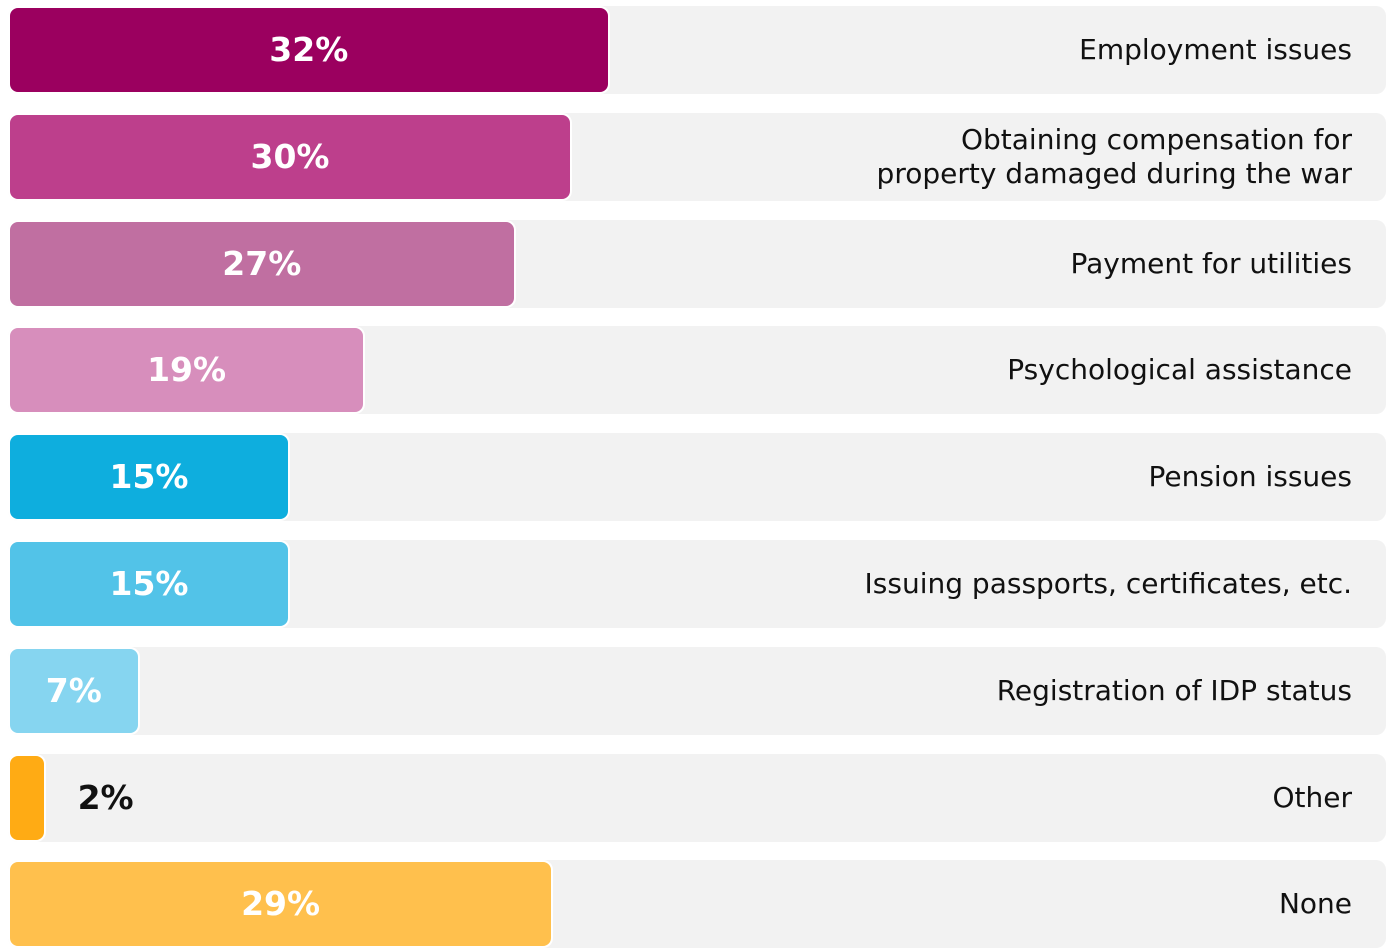 The image size is (1393, 948). I want to click on bar-row: 27% Payment for utilities, so click(697, 263).